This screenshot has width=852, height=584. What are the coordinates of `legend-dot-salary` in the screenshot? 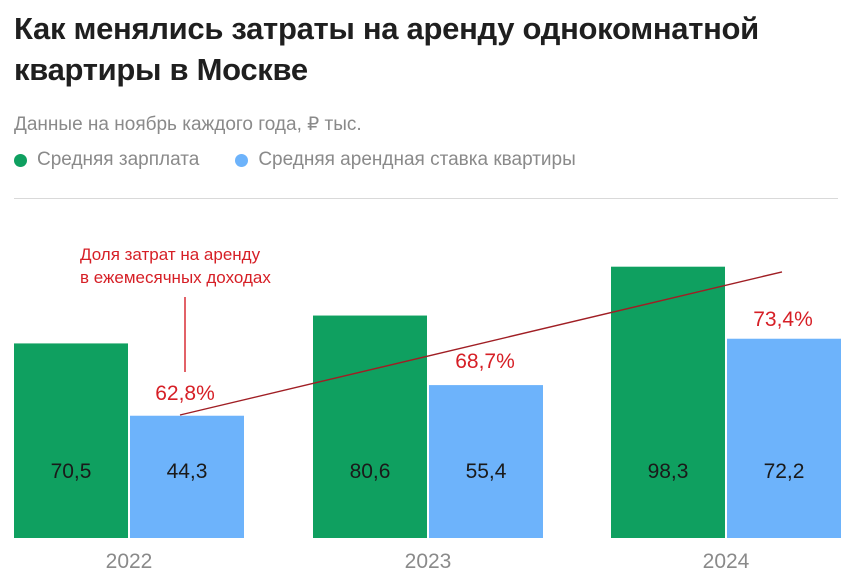 It's located at (20, 160).